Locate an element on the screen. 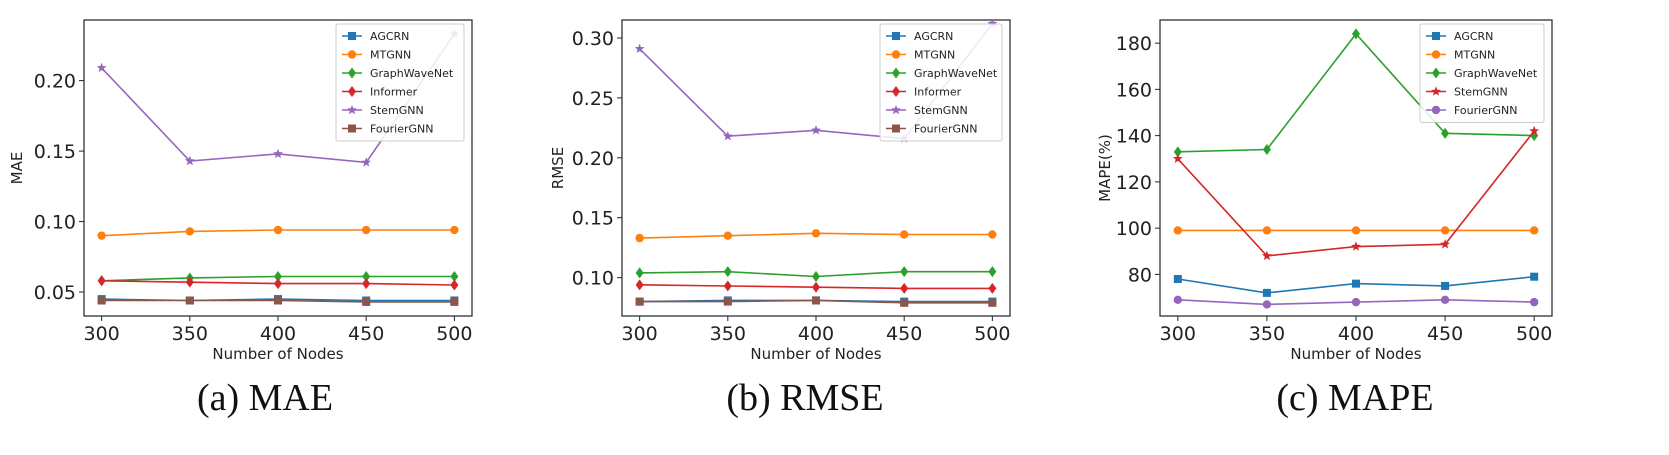 Image resolution: width=1669 pixels, height=455 pixels. y-axis-label: MAPE(%) is located at coordinates (1105, 168).